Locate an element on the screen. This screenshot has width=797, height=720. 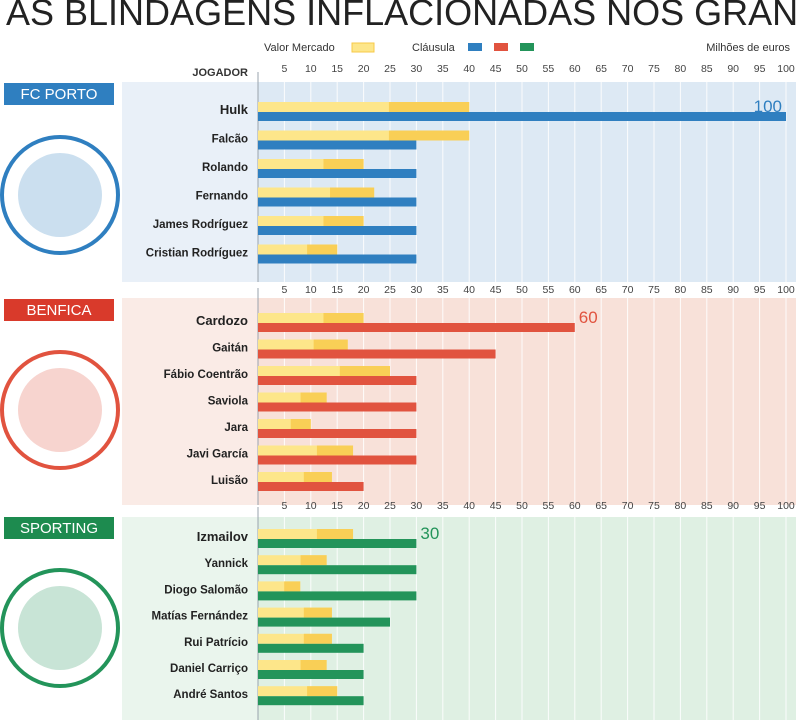
legend-clausula-label: Cláusula is located at coordinates (434, 48).